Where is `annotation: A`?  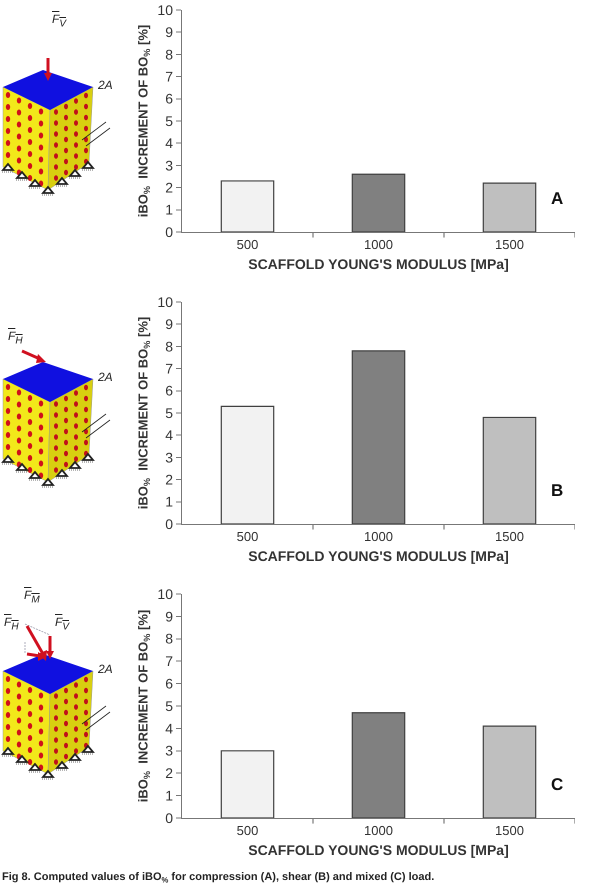
annotation: A is located at coordinates (557, 198).